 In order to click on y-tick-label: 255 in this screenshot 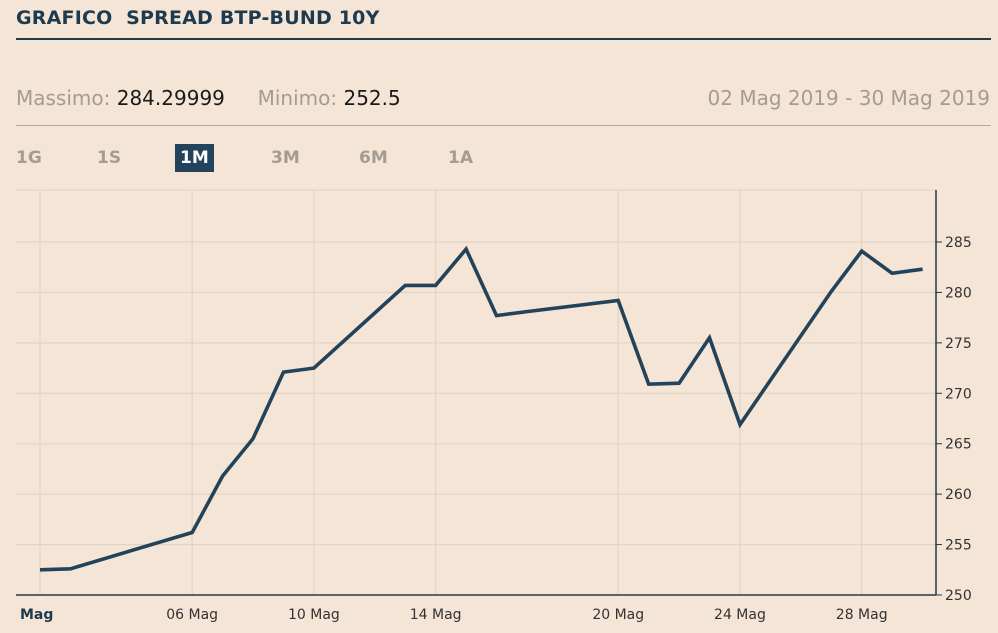, I will do `click(958, 546)`.